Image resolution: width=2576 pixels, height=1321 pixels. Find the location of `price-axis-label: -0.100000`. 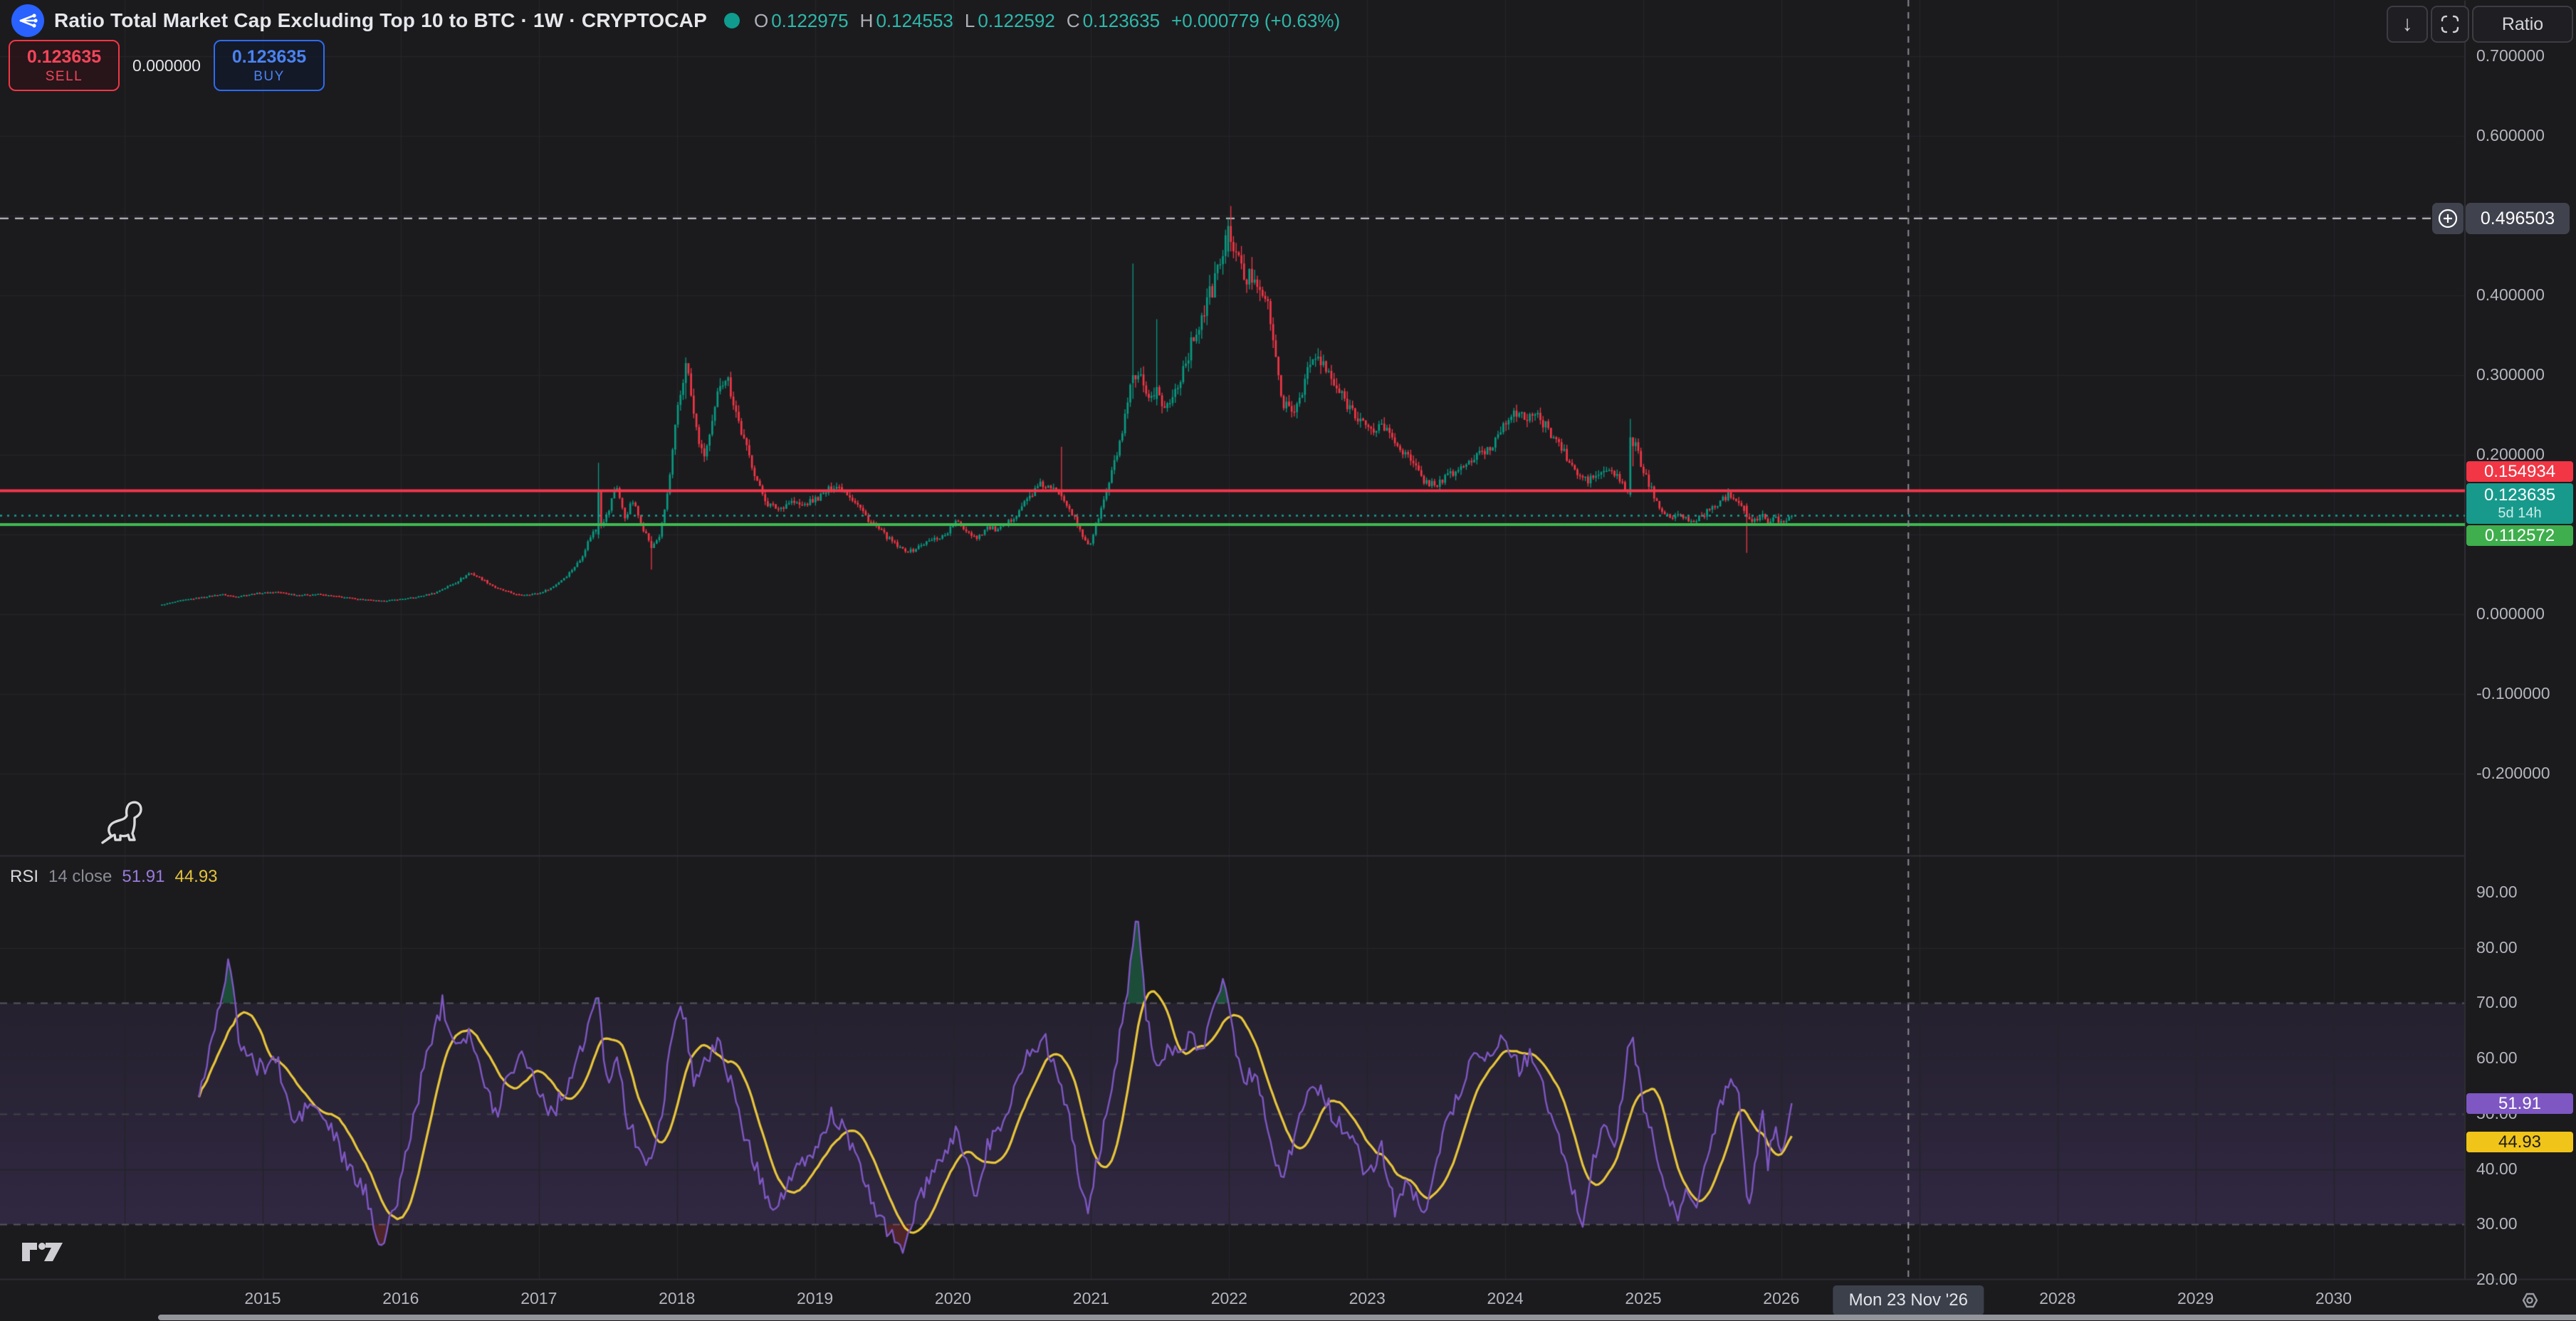

price-axis-label: -0.100000 is located at coordinates (2513, 693).